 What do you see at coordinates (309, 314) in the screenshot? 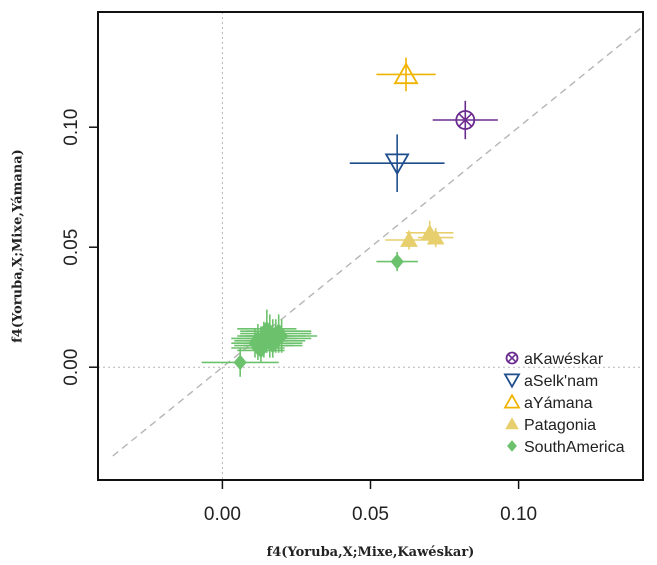
I see `series-southamerica` at bounding box center [309, 314].